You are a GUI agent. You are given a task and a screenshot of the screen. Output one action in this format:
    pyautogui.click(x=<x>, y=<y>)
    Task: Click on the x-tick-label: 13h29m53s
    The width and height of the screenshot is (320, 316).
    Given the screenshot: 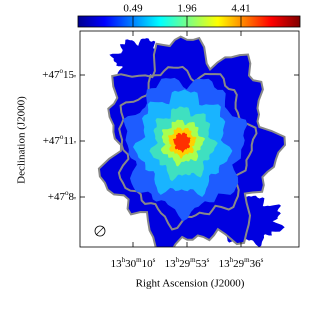 What is the action you would take?
    pyautogui.click(x=187, y=263)
    